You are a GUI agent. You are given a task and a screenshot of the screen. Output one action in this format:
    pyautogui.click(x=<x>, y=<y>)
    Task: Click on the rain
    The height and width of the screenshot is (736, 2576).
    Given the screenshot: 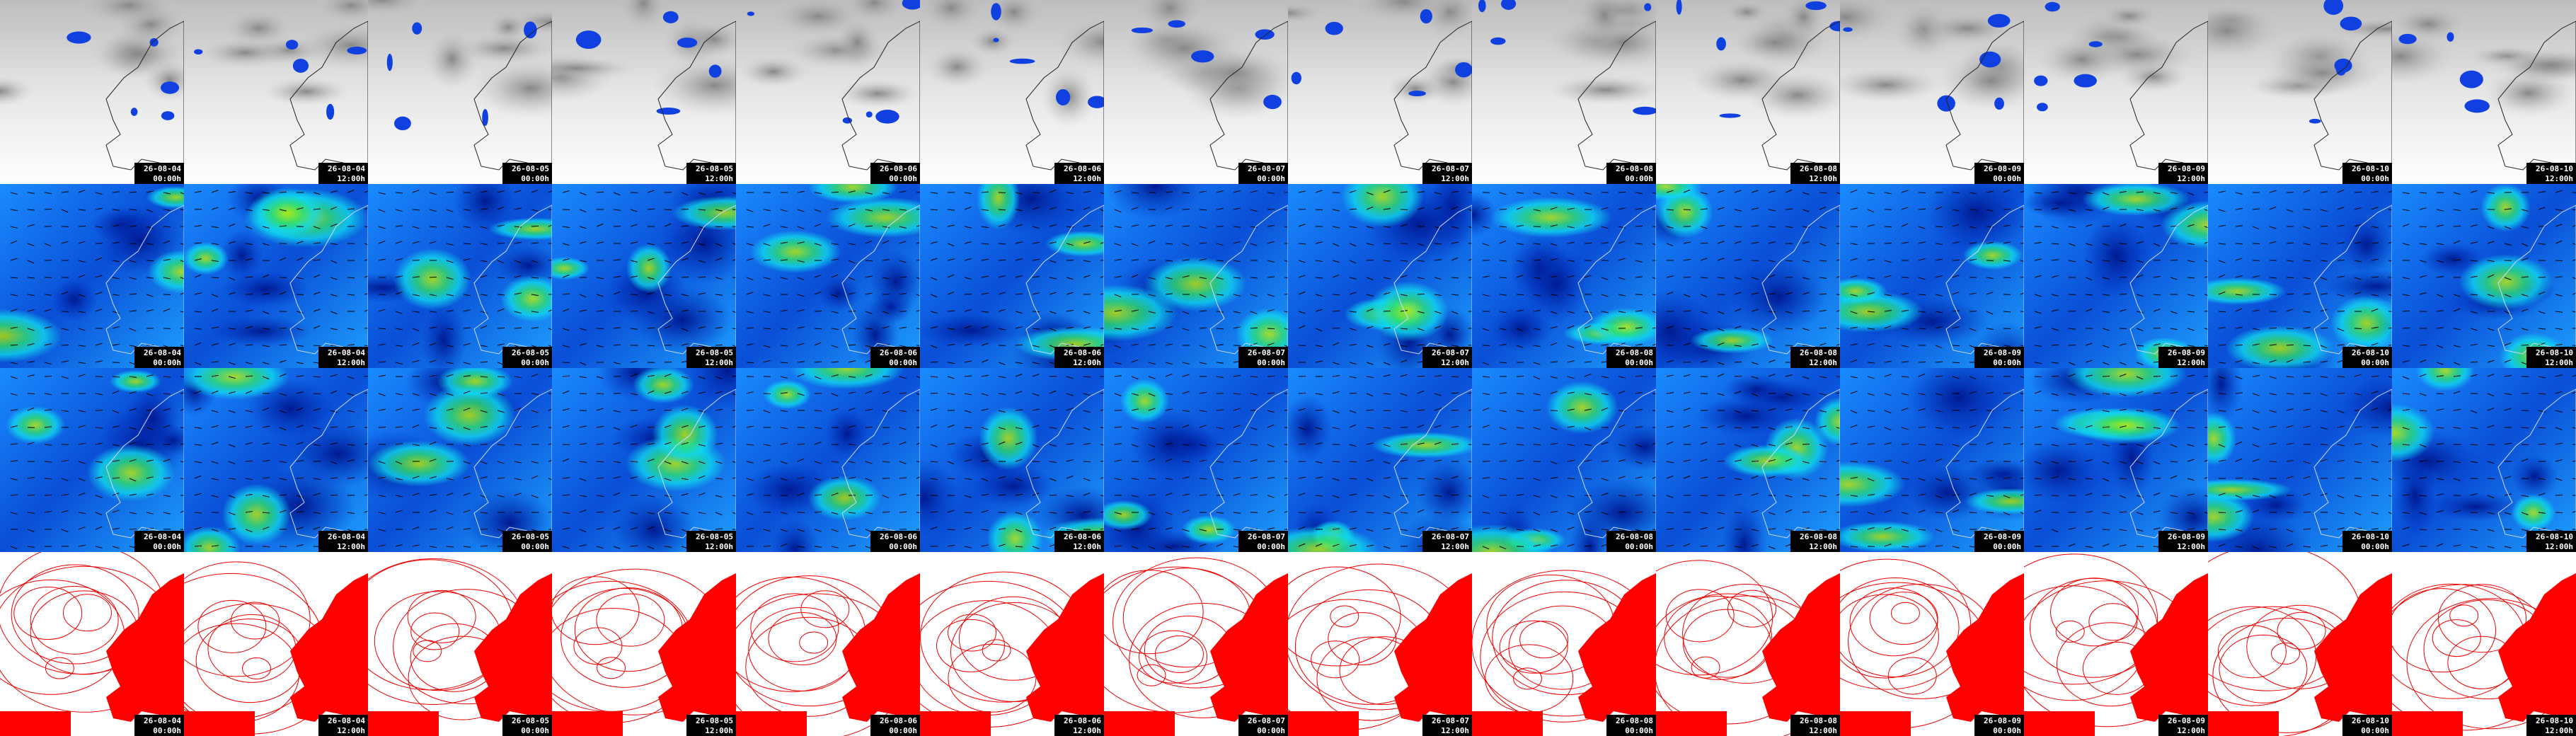 What is the action you would take?
    pyautogui.click(x=1721, y=44)
    